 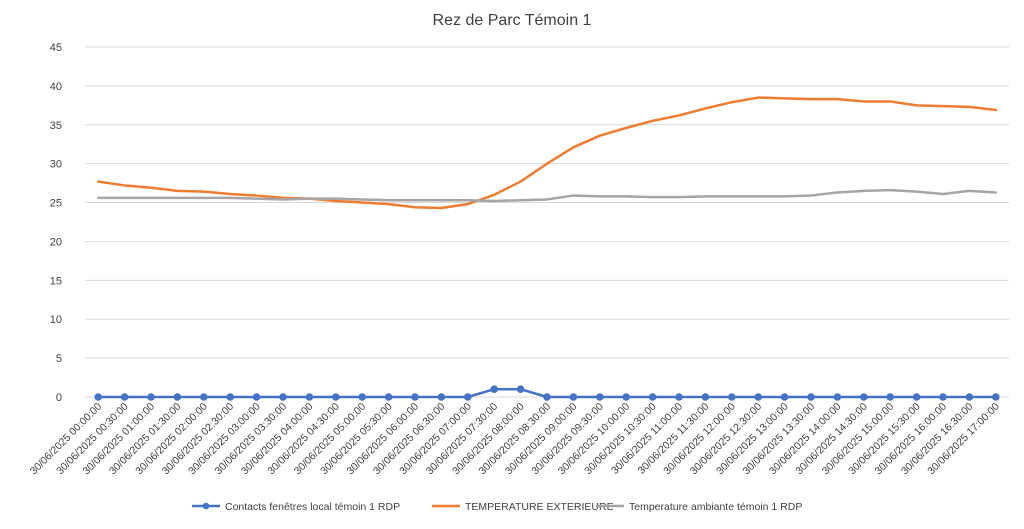 What do you see at coordinates (56, 48) in the screenshot?
I see `y-tick-label: 45` at bounding box center [56, 48].